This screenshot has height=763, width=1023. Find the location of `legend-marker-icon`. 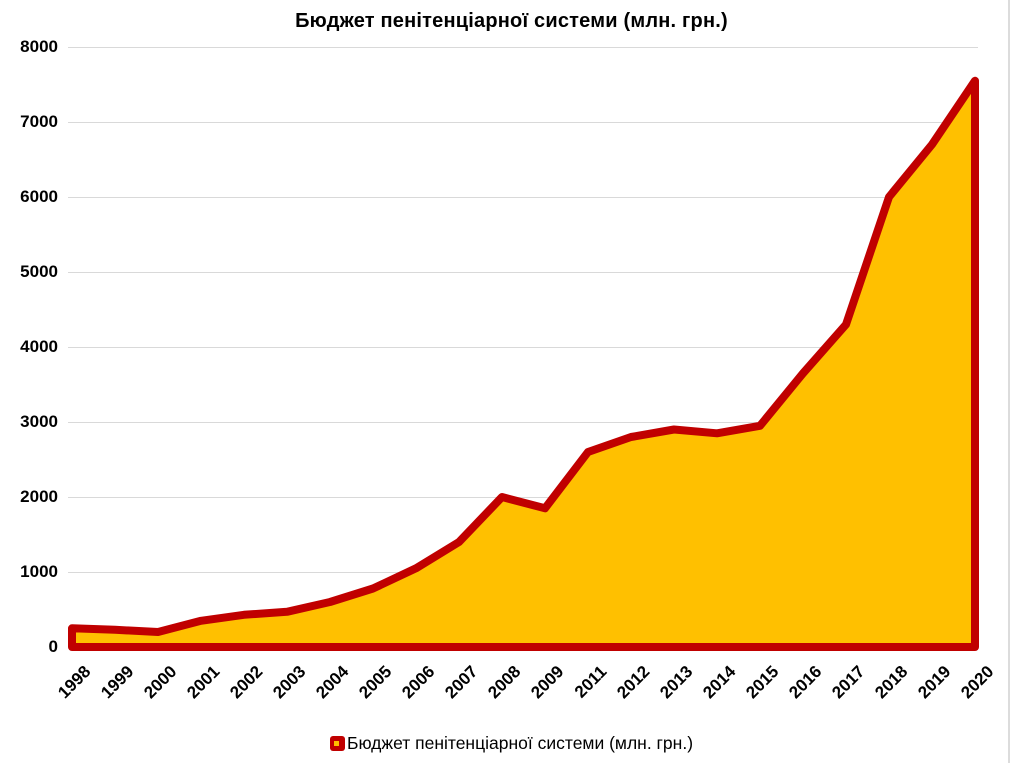

legend-marker-icon is located at coordinates (337, 743).